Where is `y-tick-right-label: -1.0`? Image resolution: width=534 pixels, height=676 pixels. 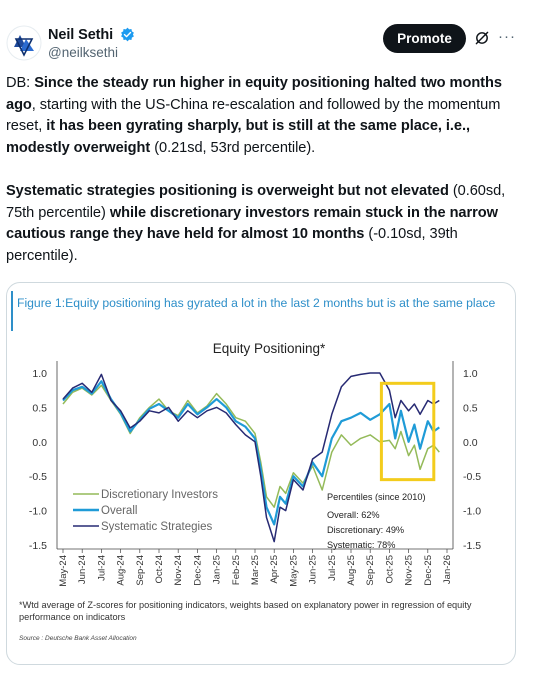 y-tick-right-label: -1.0 is located at coordinates (472, 512).